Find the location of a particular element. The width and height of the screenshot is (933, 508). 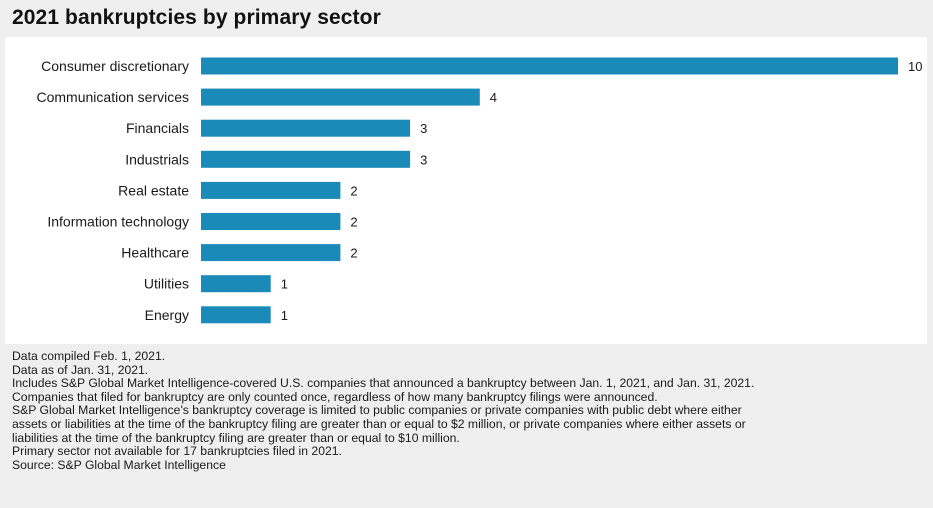

note-line: Data as of Jan. 31, 2021. is located at coordinates (80, 369).